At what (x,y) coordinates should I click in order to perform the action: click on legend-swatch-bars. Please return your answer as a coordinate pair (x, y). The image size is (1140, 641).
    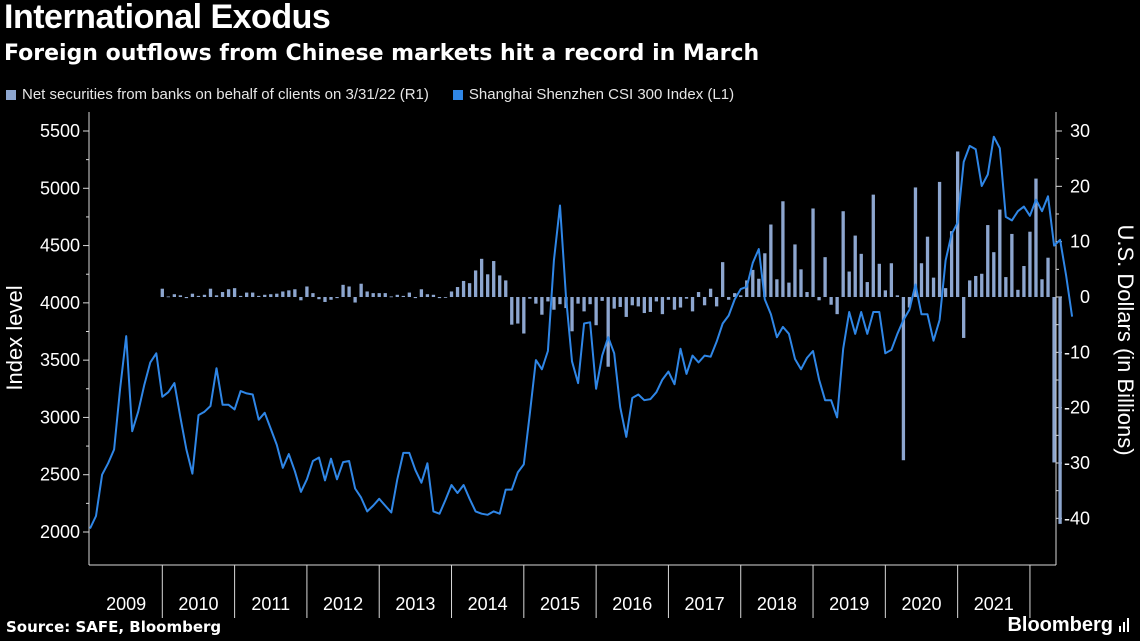
    Looking at the image, I should click on (11, 94).